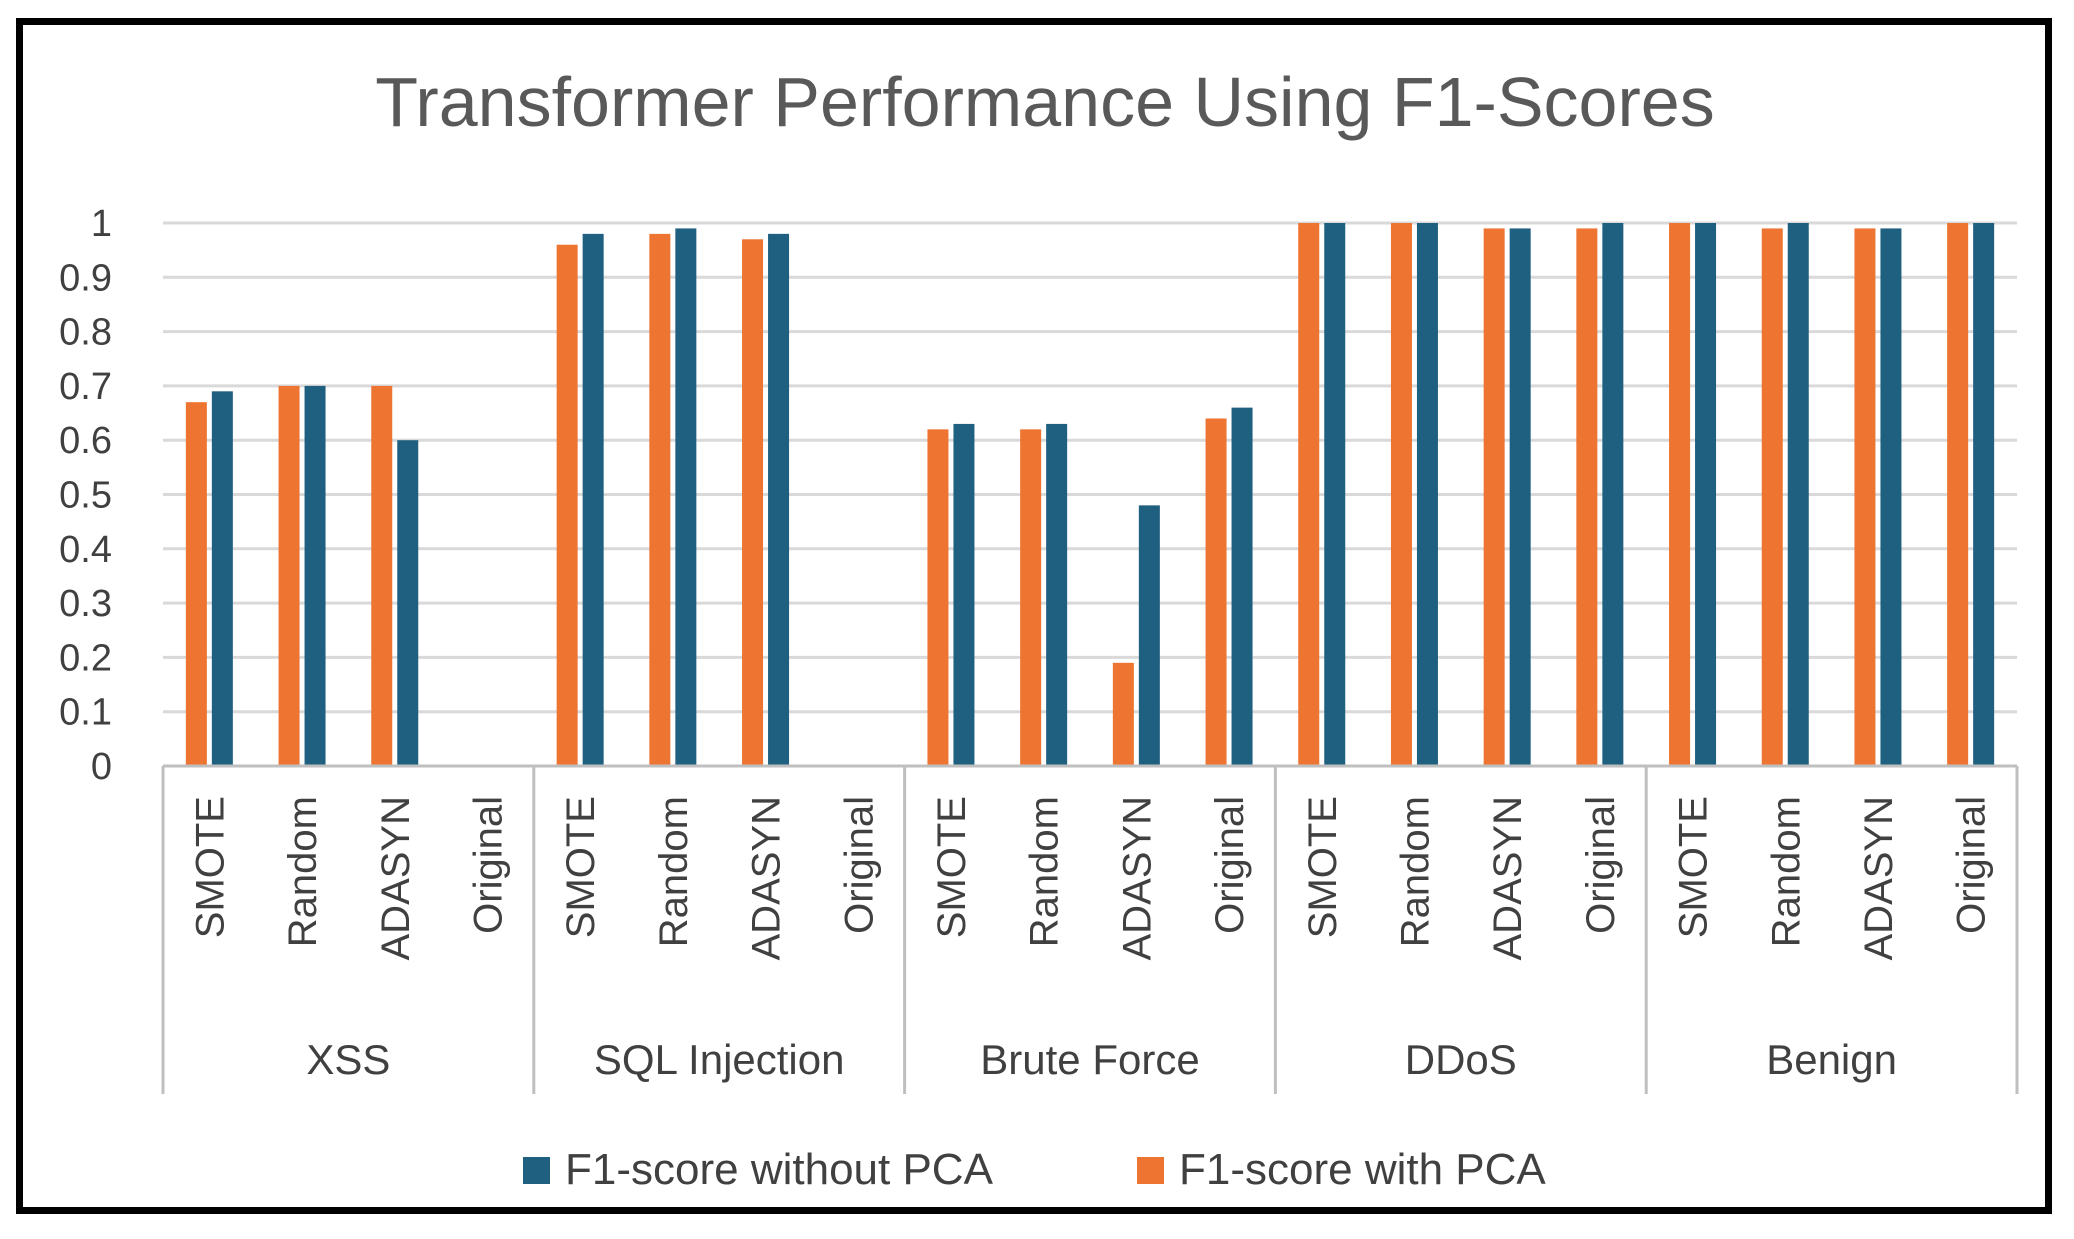  Describe the element at coordinates (1034, 1169) in the screenshot. I see `legend: F1-score without PCA F1-score with PCA` at that location.